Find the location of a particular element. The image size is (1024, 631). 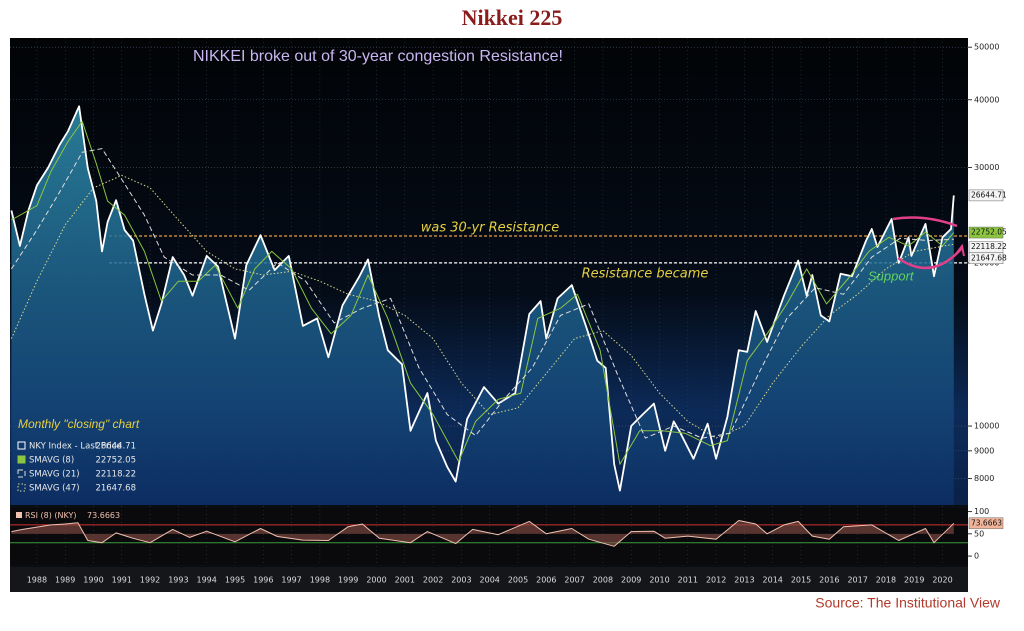

legend-value: 22752.05 is located at coordinates (115, 461).